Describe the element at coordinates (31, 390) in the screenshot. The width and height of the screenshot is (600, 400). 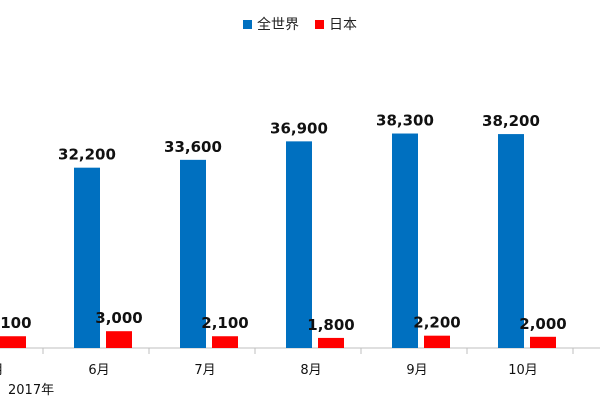
I see `year-label: 2017年` at that location.